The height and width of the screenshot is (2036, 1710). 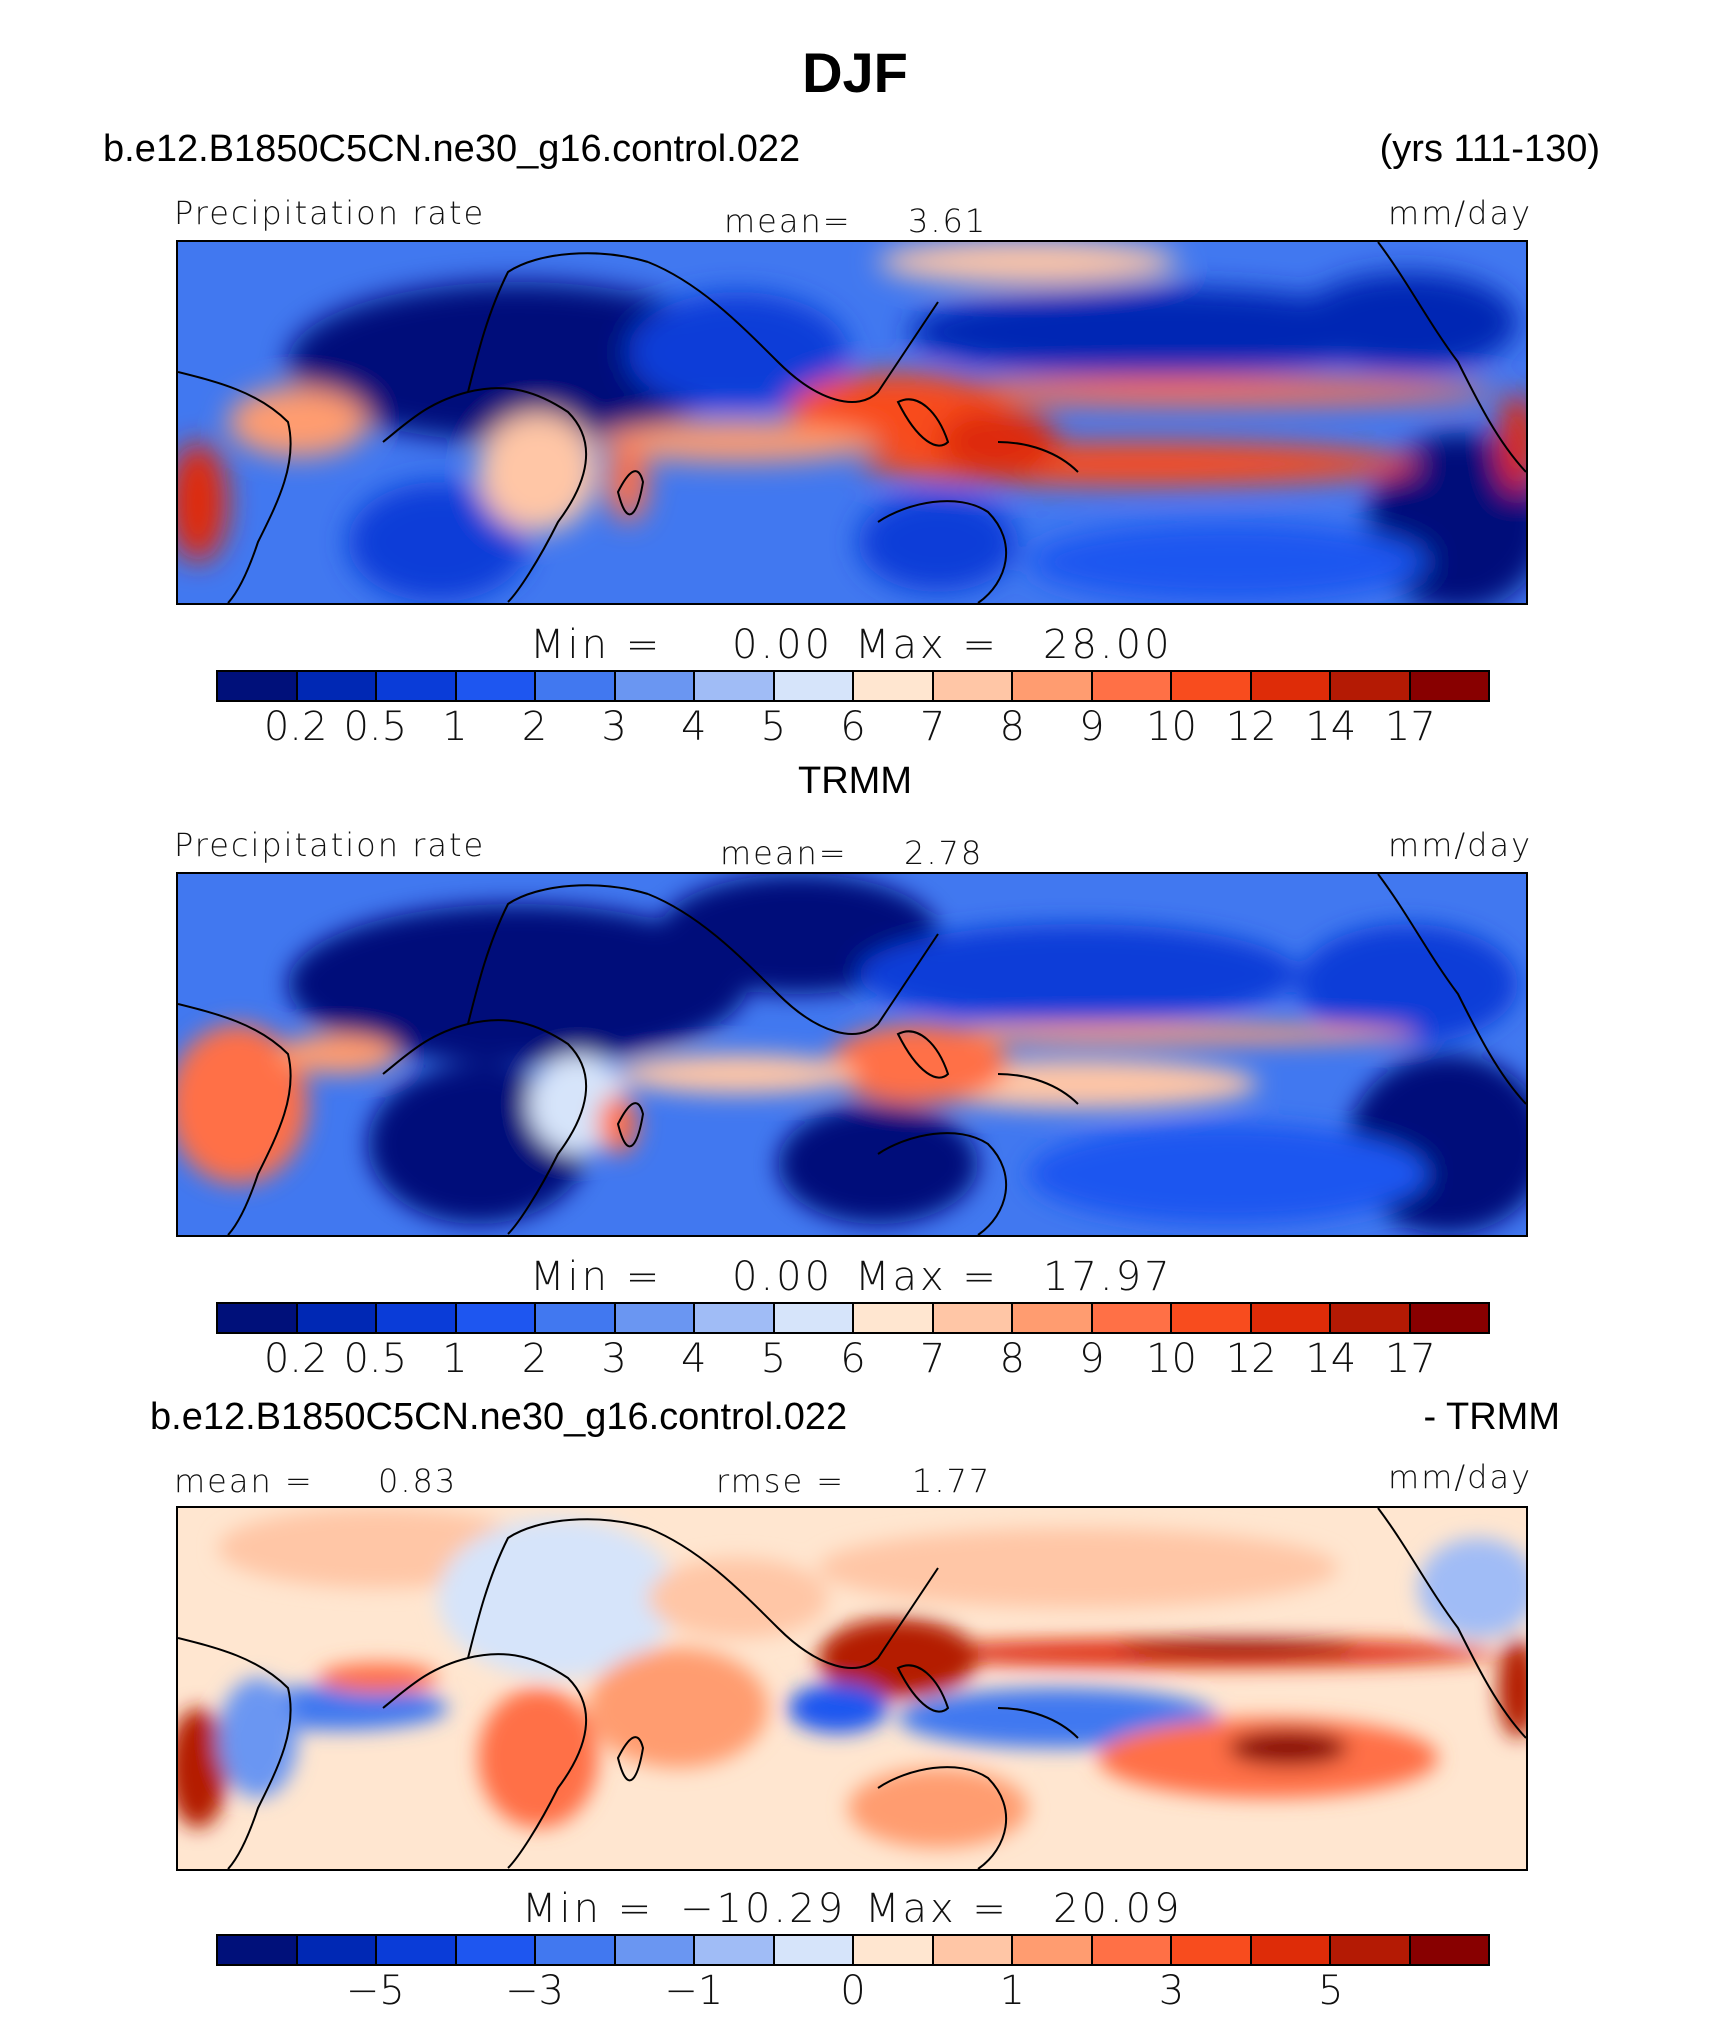 I want to click on panel3-case-name: b.e12.B1850C5CN.ne30_g16.control.022, so click(x=499, y=1417).